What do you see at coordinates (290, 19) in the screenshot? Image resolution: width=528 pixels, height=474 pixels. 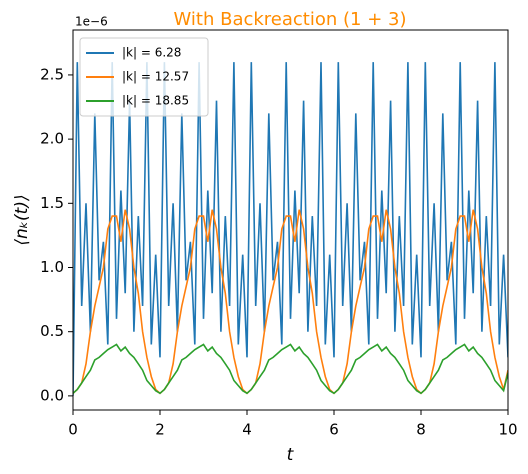 I see `chart-title: With Backreaction (1 + 3)` at bounding box center [290, 19].